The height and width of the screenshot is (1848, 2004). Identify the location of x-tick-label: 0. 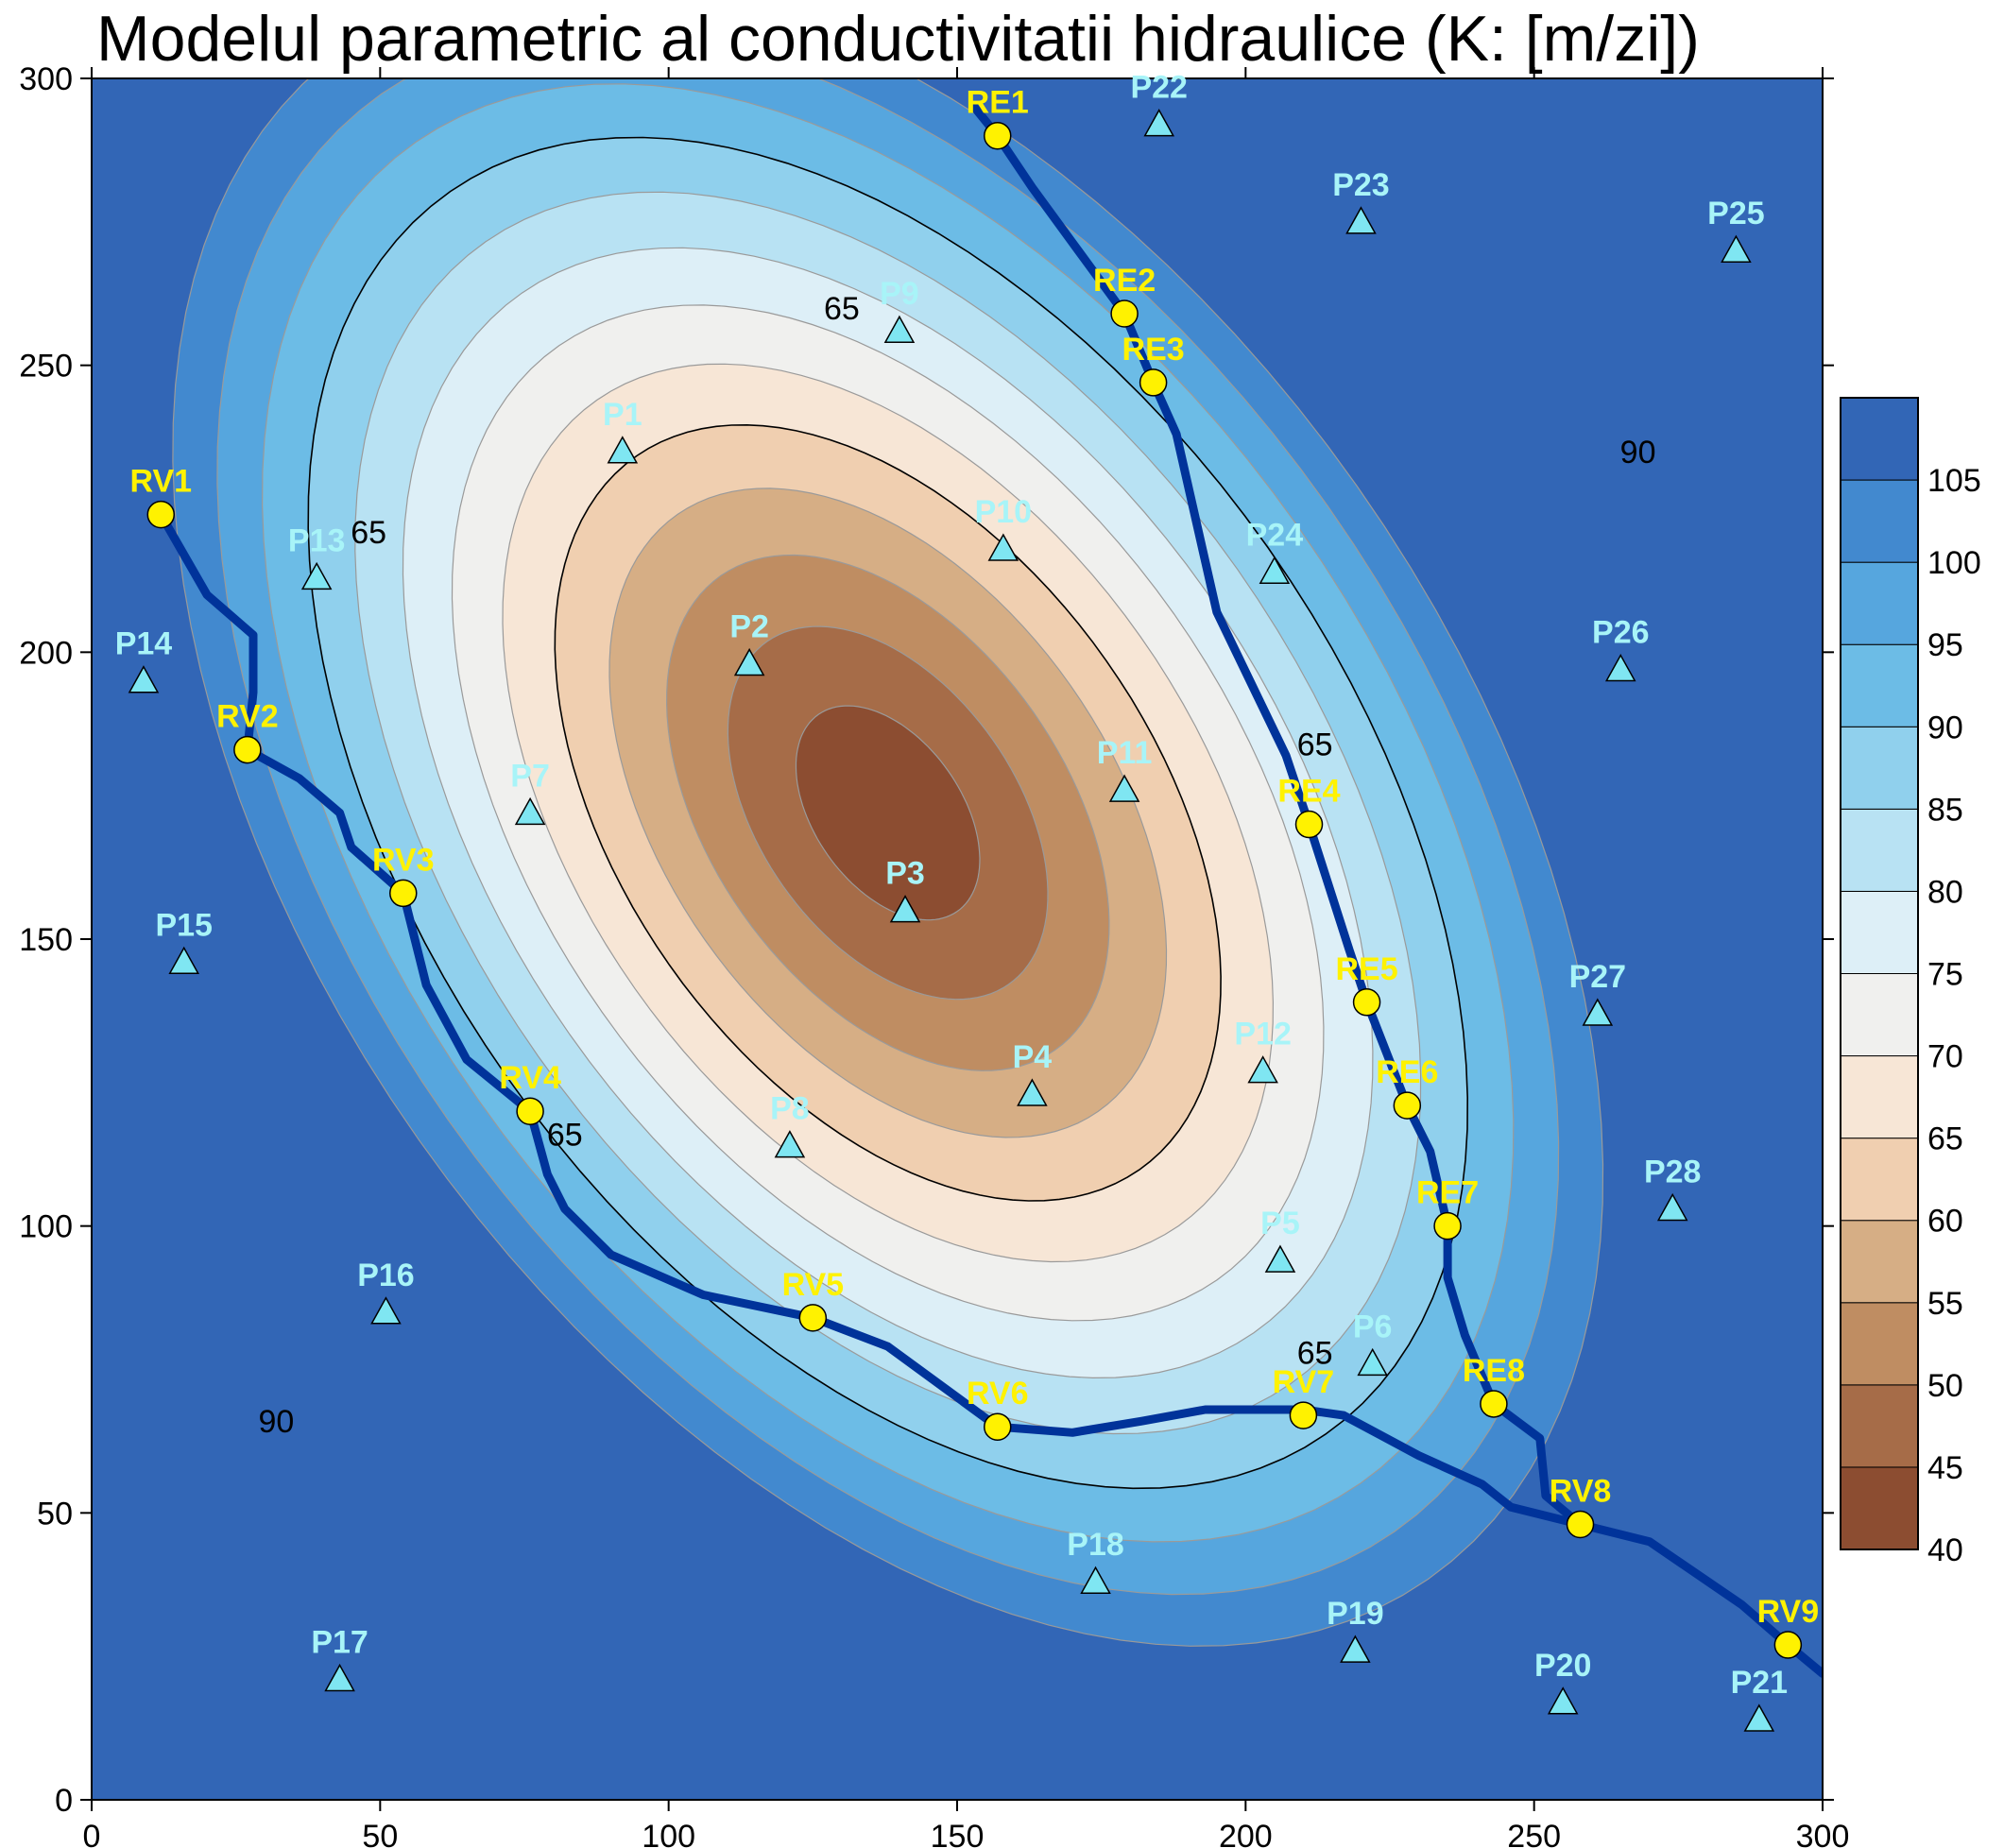
(92, 1834).